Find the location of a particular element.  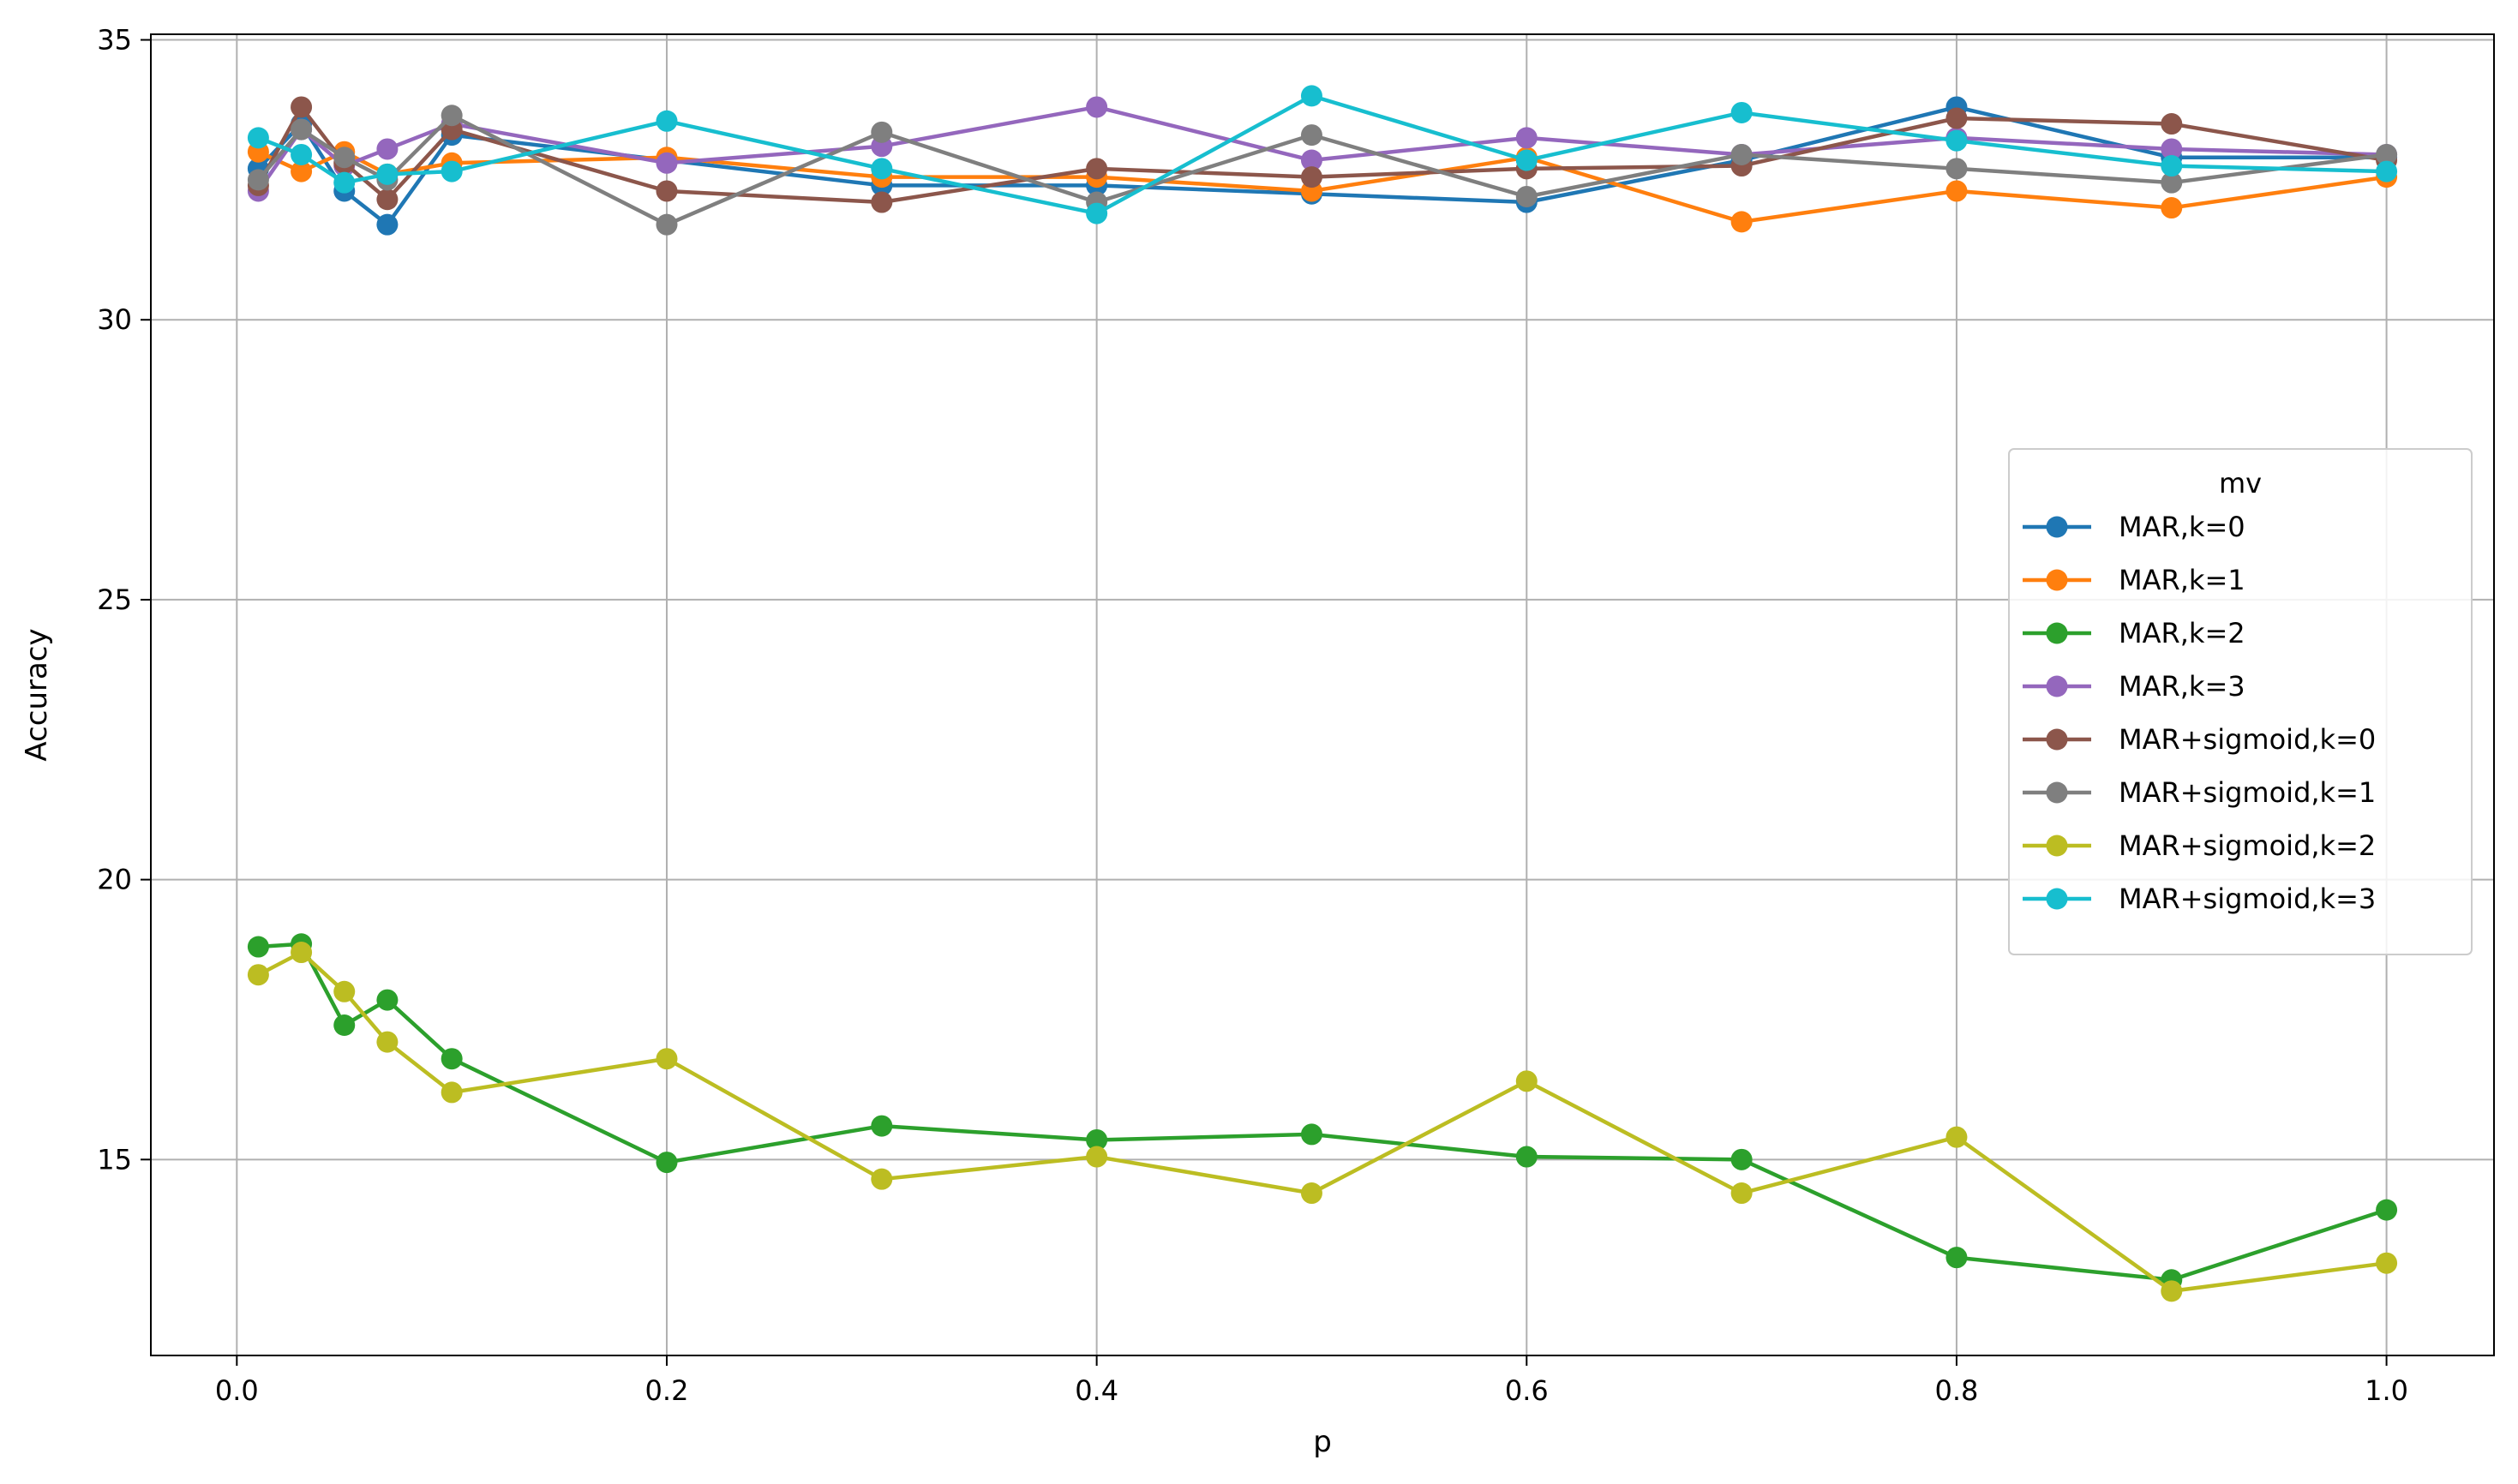

legend-item: MAR+sigmoid,k=2 is located at coordinates (2199, 845).